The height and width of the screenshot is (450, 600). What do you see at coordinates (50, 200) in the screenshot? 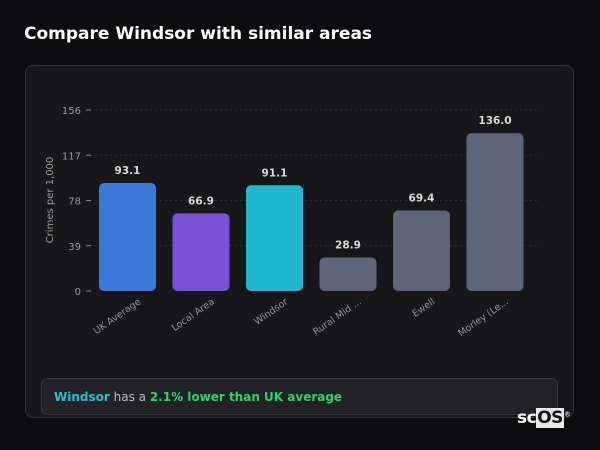
I see `y-axis-label: Crimes per 1,000` at bounding box center [50, 200].